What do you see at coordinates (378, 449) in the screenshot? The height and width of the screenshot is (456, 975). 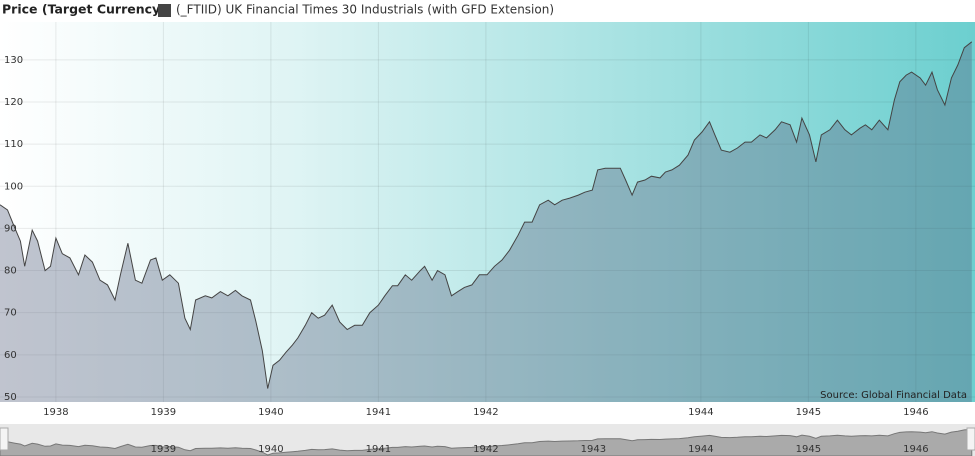 I see `navigator-tick-label: 1941` at bounding box center [378, 449].